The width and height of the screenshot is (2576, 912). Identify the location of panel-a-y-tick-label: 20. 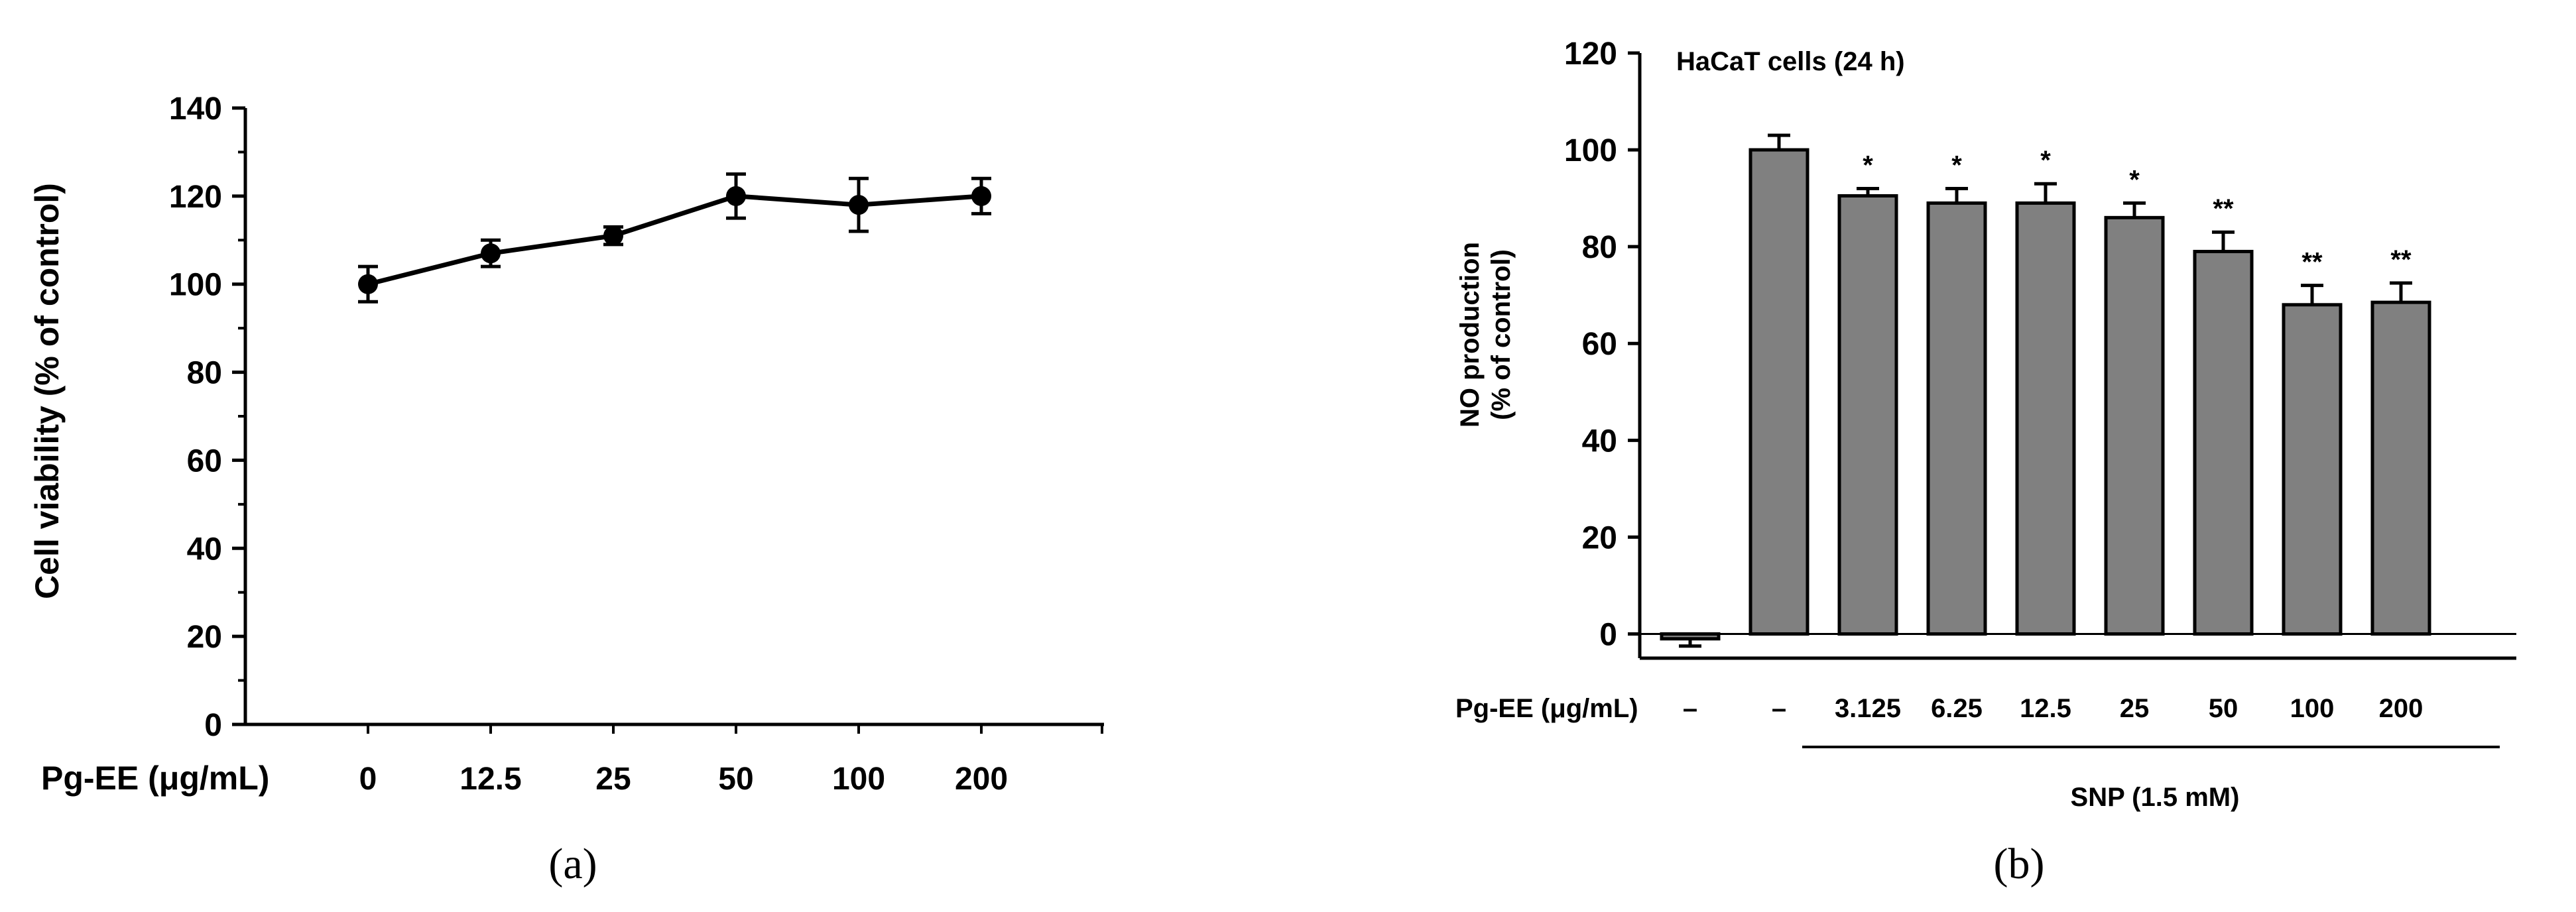
(204, 637).